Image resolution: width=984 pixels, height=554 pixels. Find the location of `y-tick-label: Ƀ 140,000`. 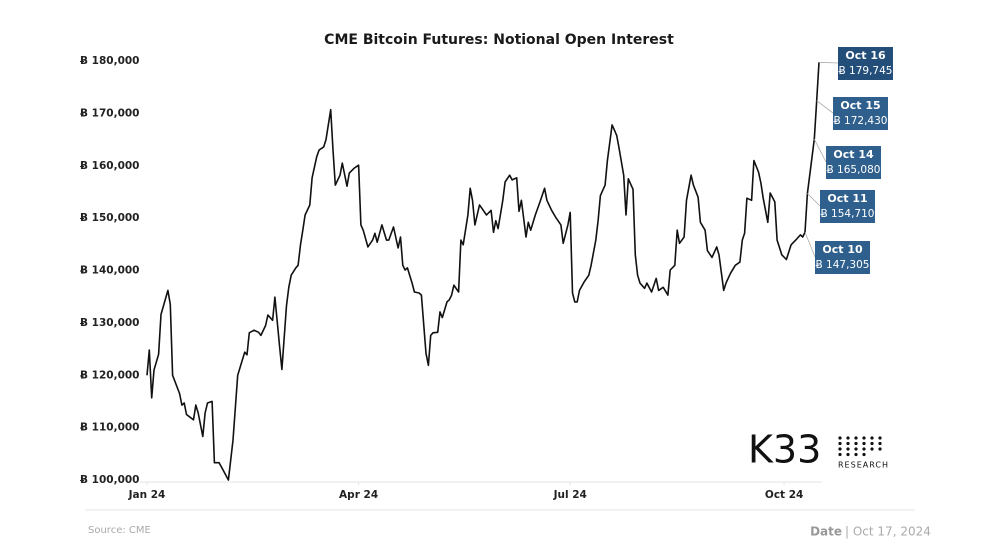

y-tick-label: Ƀ 140,000 is located at coordinates (109, 271).